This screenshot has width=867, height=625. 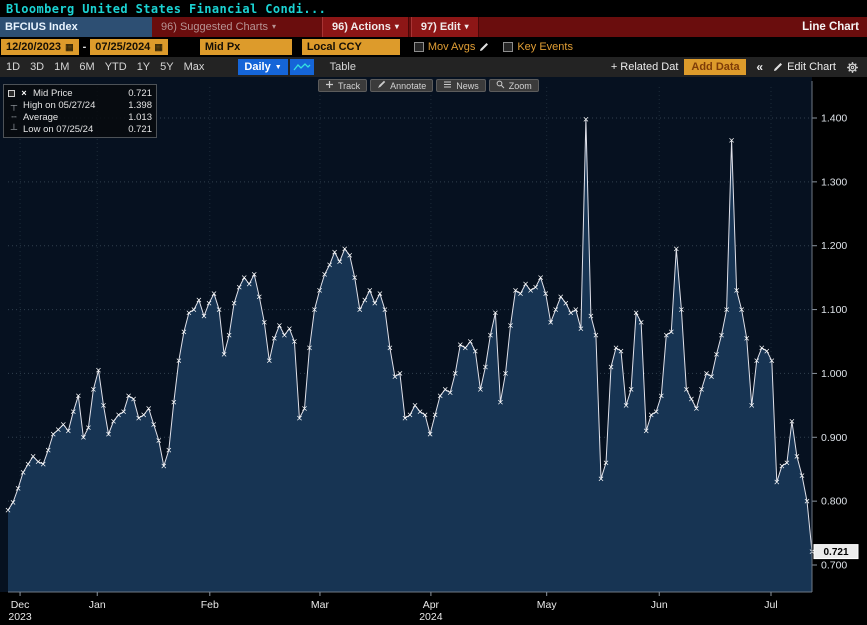 What do you see at coordinates (402, 85) in the screenshot?
I see `chart-tool-annotate: Annotate` at bounding box center [402, 85].